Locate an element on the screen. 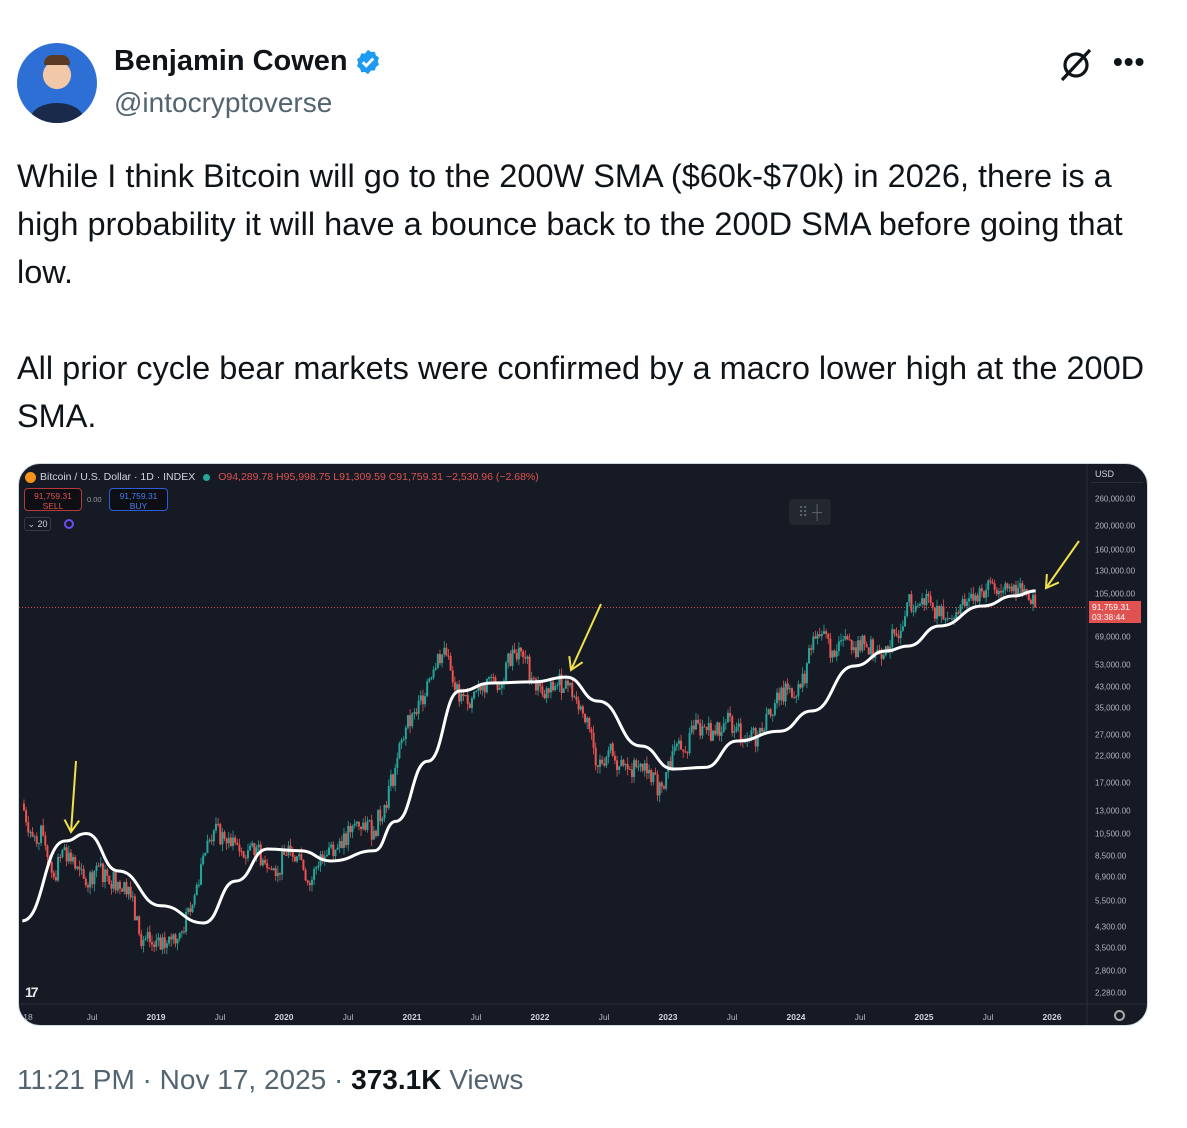  sell-button: 91,759.31 SELL is located at coordinates (53, 499).